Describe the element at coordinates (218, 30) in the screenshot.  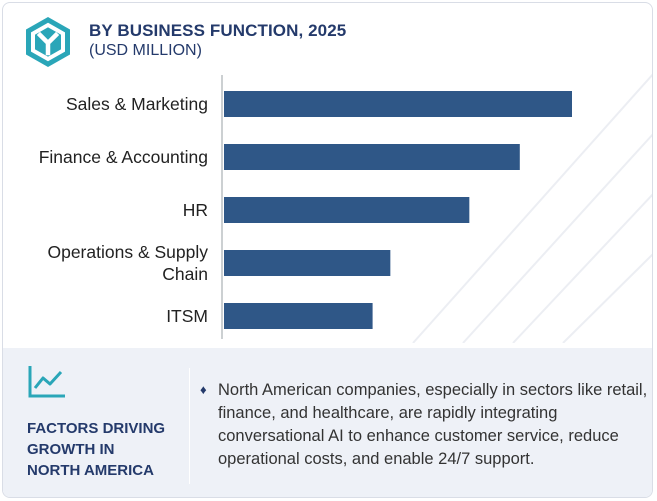
I see `chart-title: BY BUSINESS FUNCTION, 2025` at that location.